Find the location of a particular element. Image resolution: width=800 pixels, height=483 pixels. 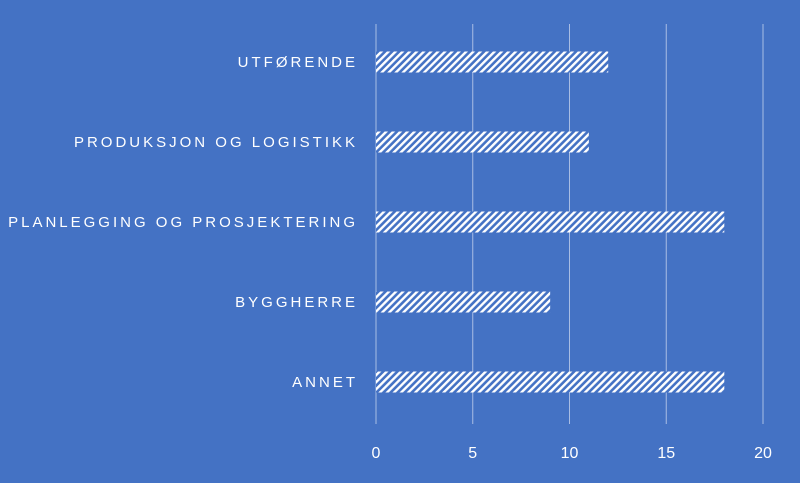

x-tick-label: 15 is located at coordinates (666, 453).